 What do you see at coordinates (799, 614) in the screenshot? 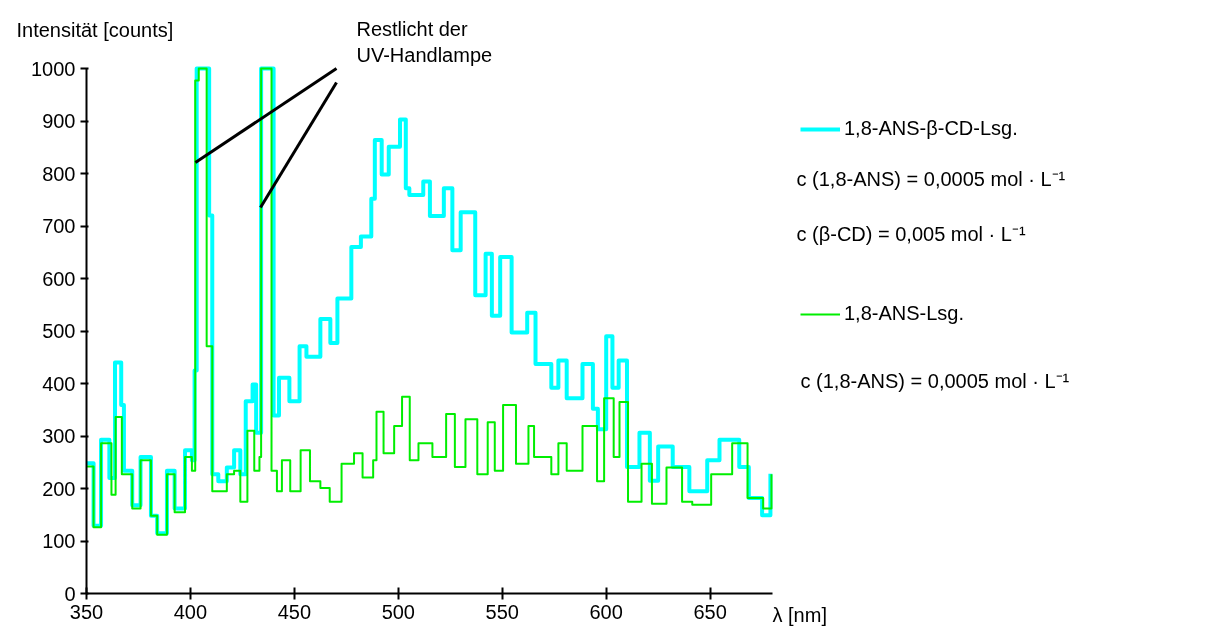
I see `x-axis-title: λ [nm]` at bounding box center [799, 614].